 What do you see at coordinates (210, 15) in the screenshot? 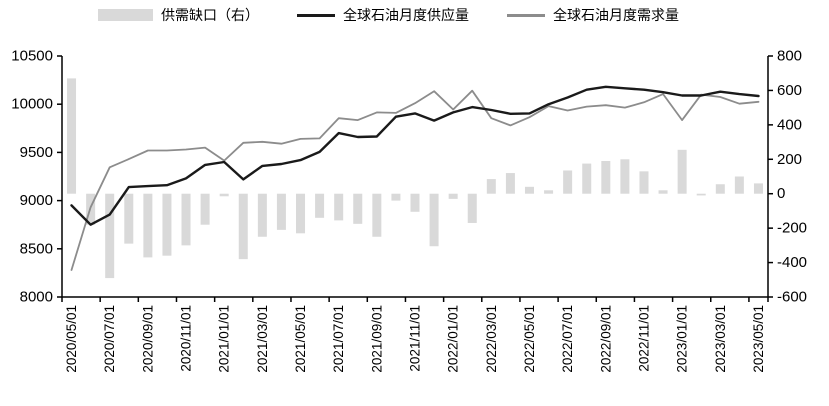
I see `legend-label-gap: 供需缺口（右）` at bounding box center [210, 15].